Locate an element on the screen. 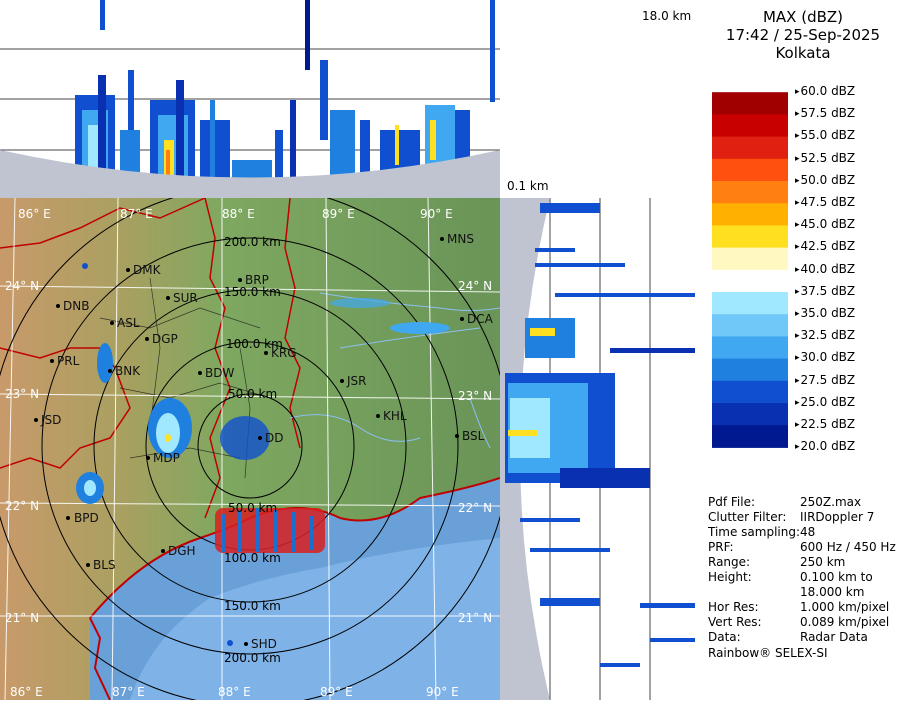  metadata-key: PRF: is located at coordinates (721, 547).